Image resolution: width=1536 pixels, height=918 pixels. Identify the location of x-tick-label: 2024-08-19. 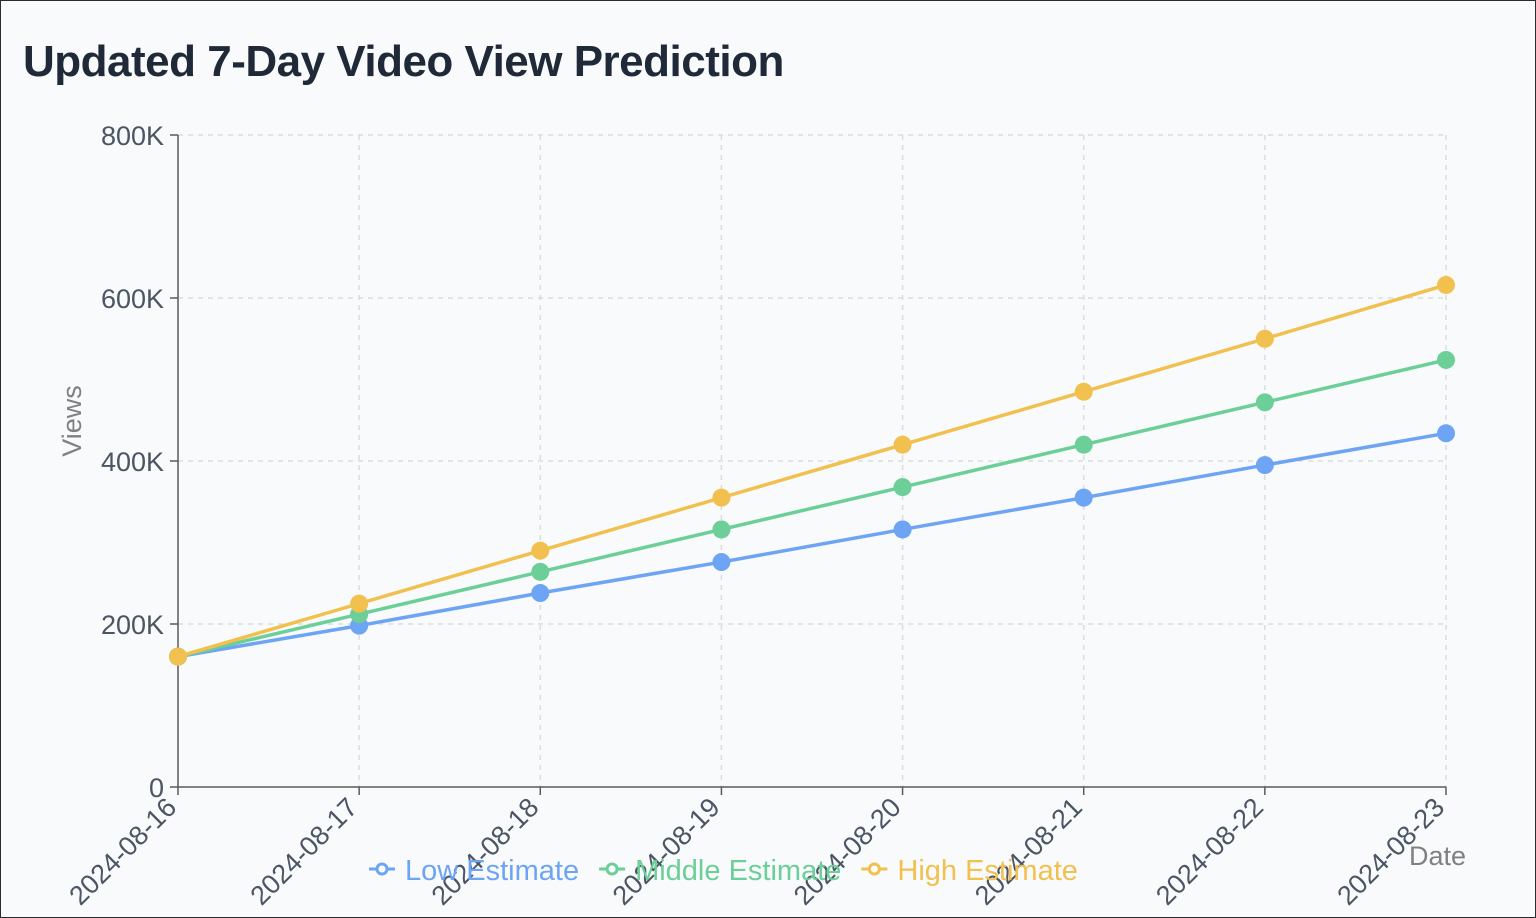
(666, 851).